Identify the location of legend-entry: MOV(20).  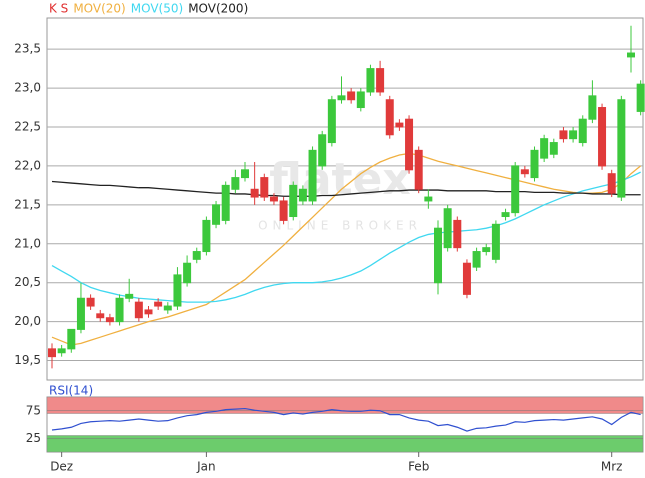
(99, 9).